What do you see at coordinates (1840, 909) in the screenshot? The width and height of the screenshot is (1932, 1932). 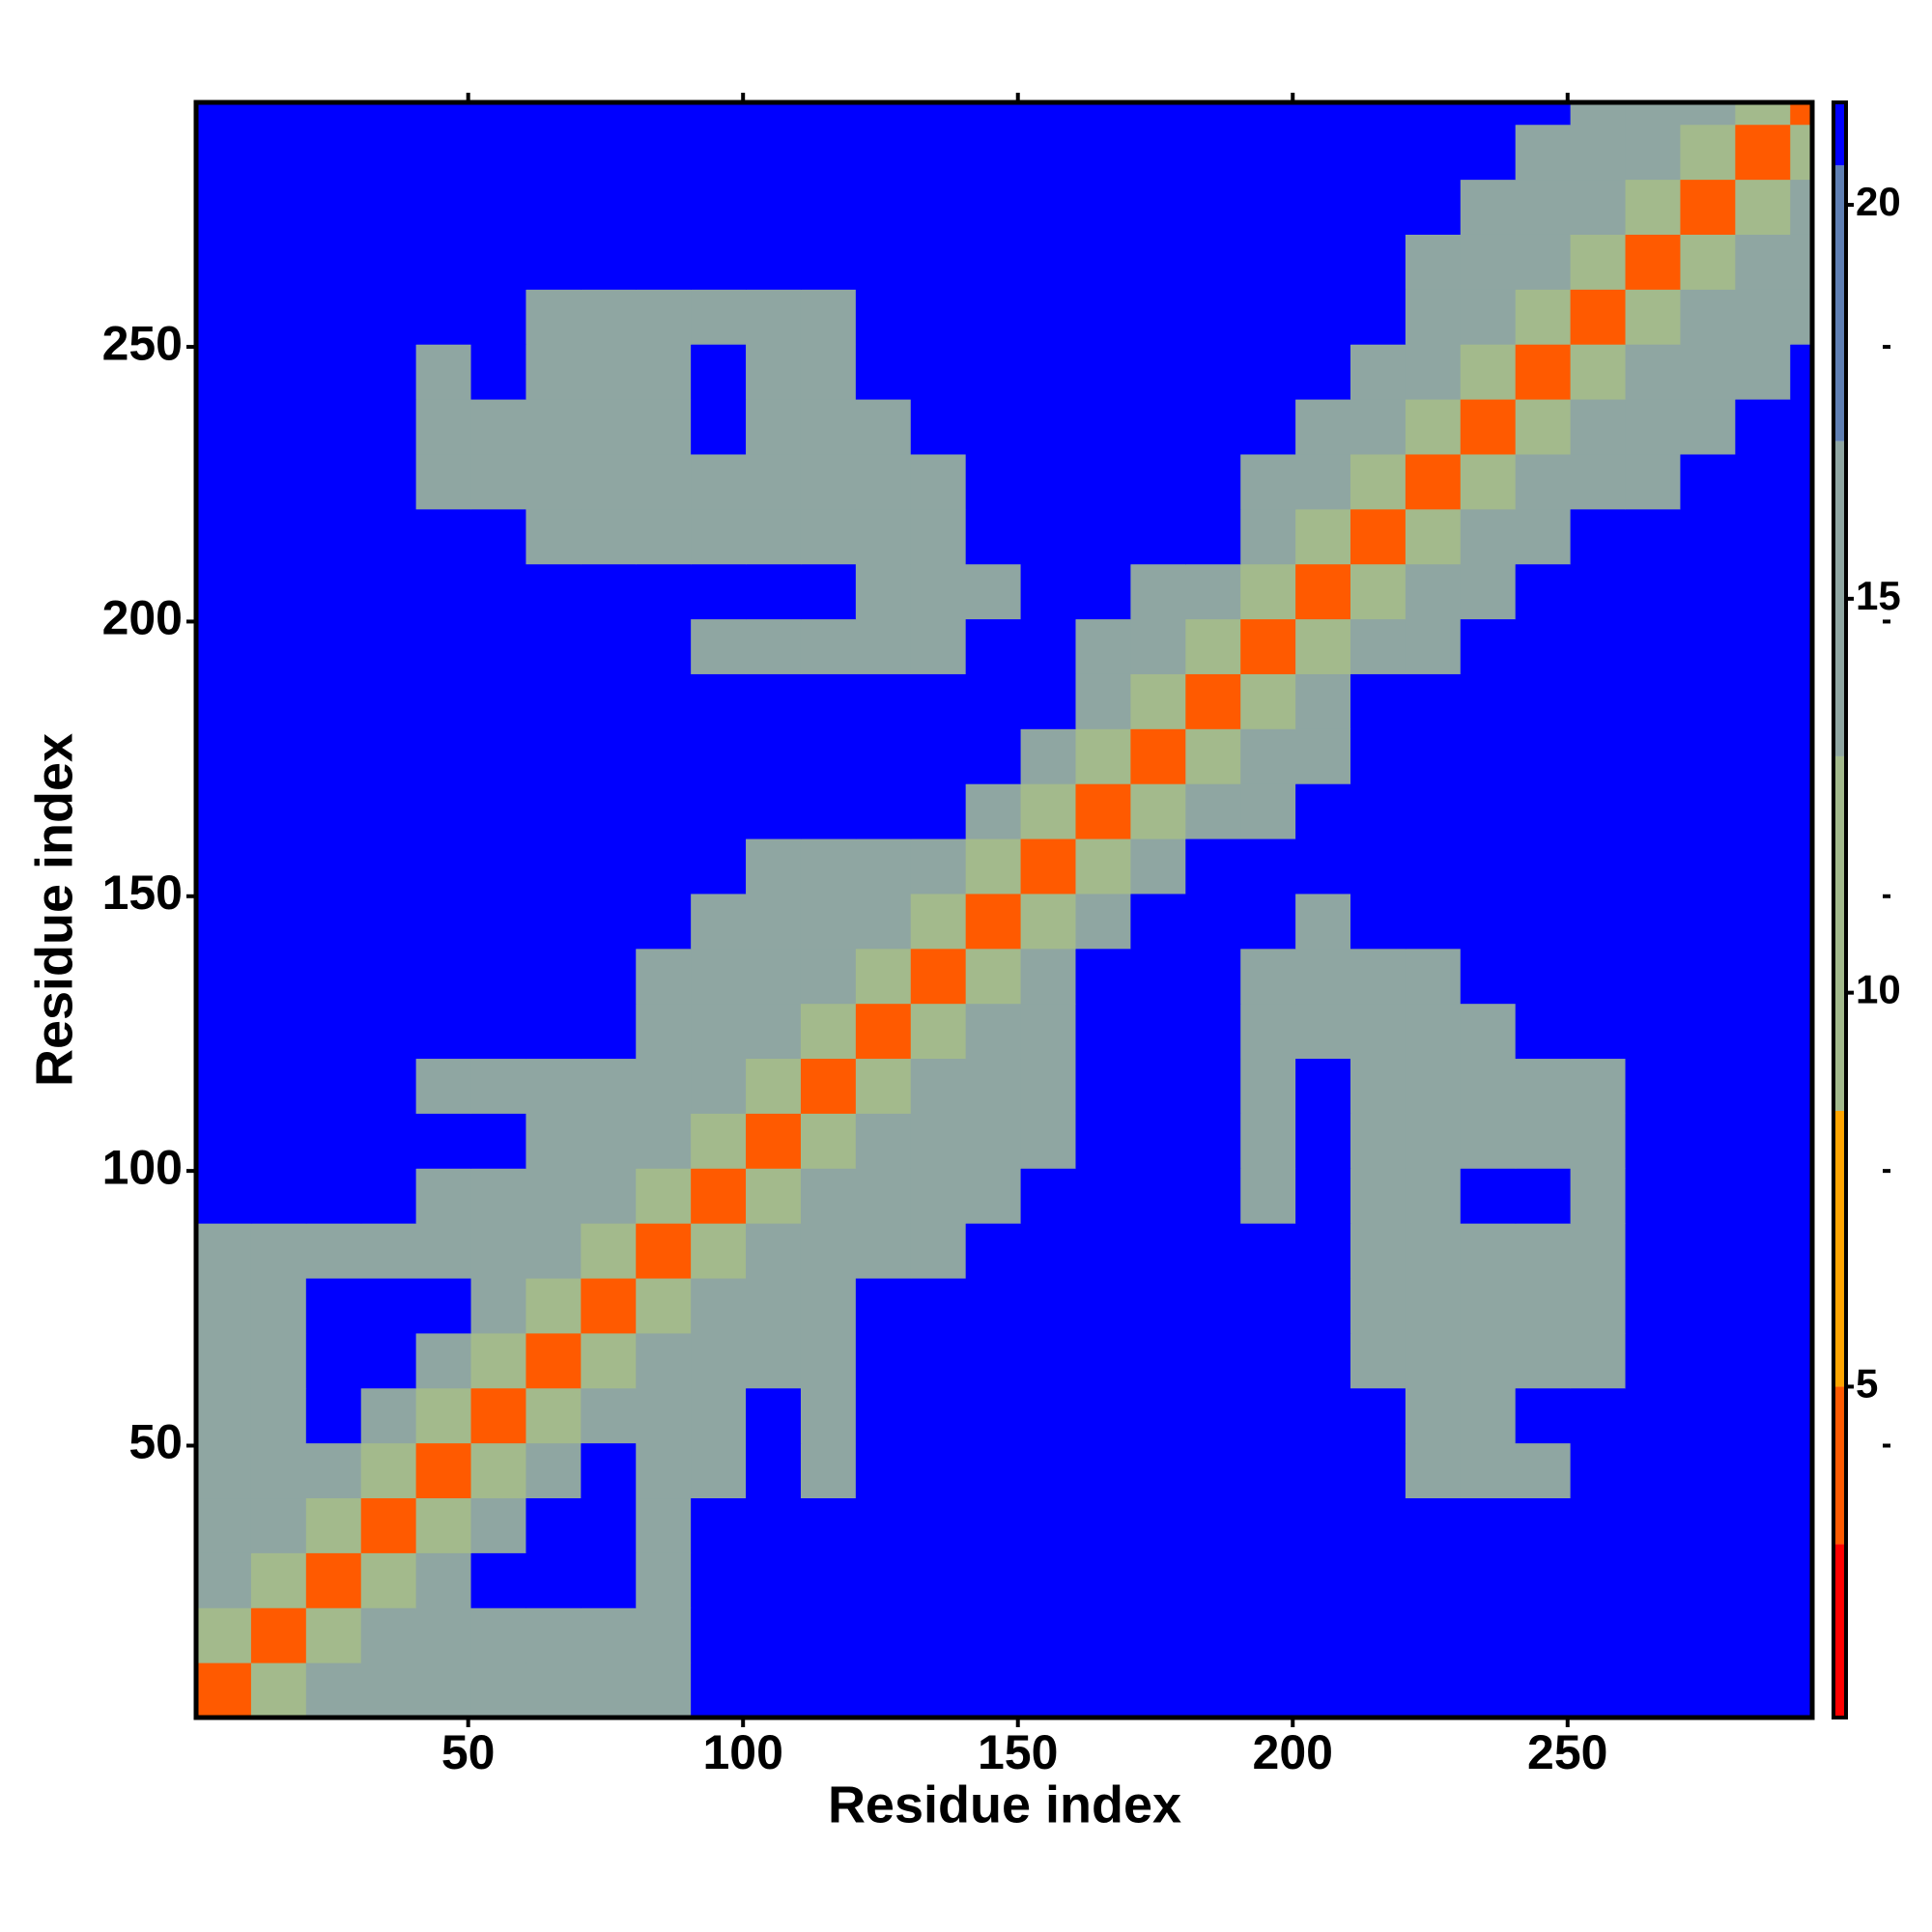 I see `colorbar-frame` at bounding box center [1840, 909].